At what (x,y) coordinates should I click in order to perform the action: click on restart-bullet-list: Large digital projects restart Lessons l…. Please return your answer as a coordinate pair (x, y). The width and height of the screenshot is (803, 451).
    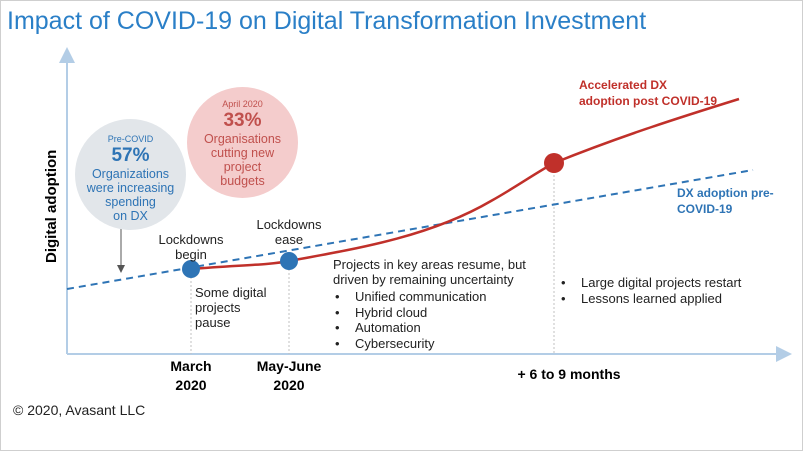
    Looking at the image, I should click on (650, 290).